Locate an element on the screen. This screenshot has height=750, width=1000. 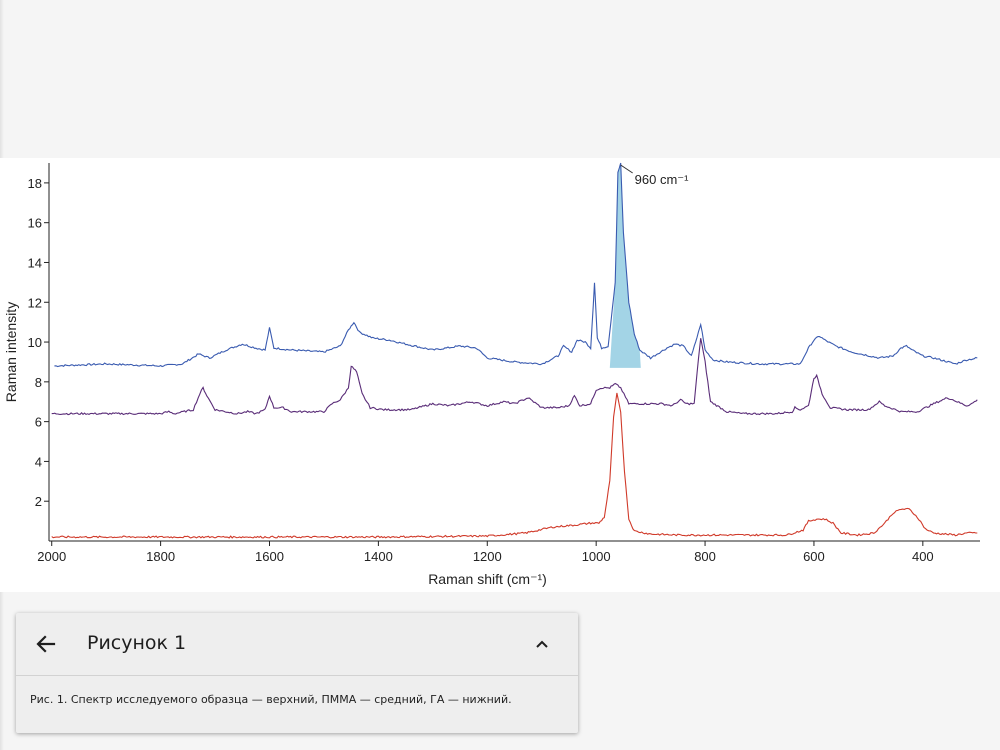
x-tick-label: 1400 is located at coordinates (378, 556).